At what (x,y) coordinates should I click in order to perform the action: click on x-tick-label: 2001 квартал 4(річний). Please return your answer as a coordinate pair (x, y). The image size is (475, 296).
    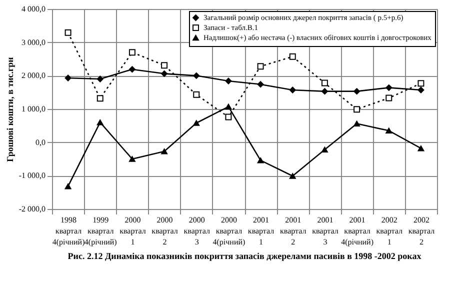
    Looking at the image, I should click on (357, 231).